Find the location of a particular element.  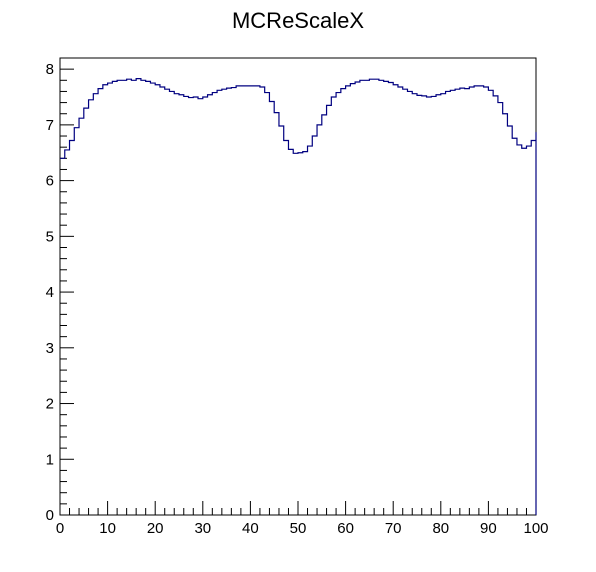

x-tick-label: 40 is located at coordinates (250, 528).